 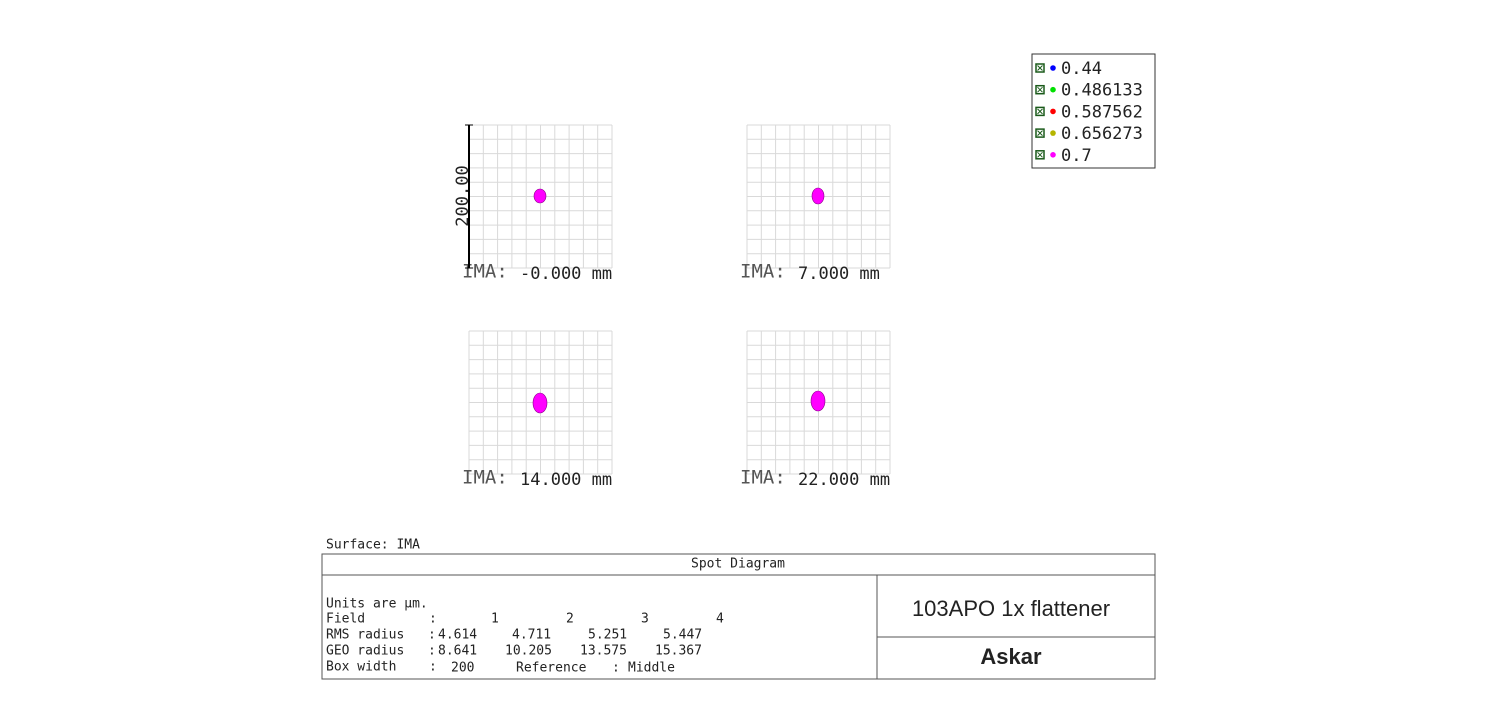 What do you see at coordinates (528, 651) in the screenshot?
I see `row-value: 10.205` at bounding box center [528, 651].